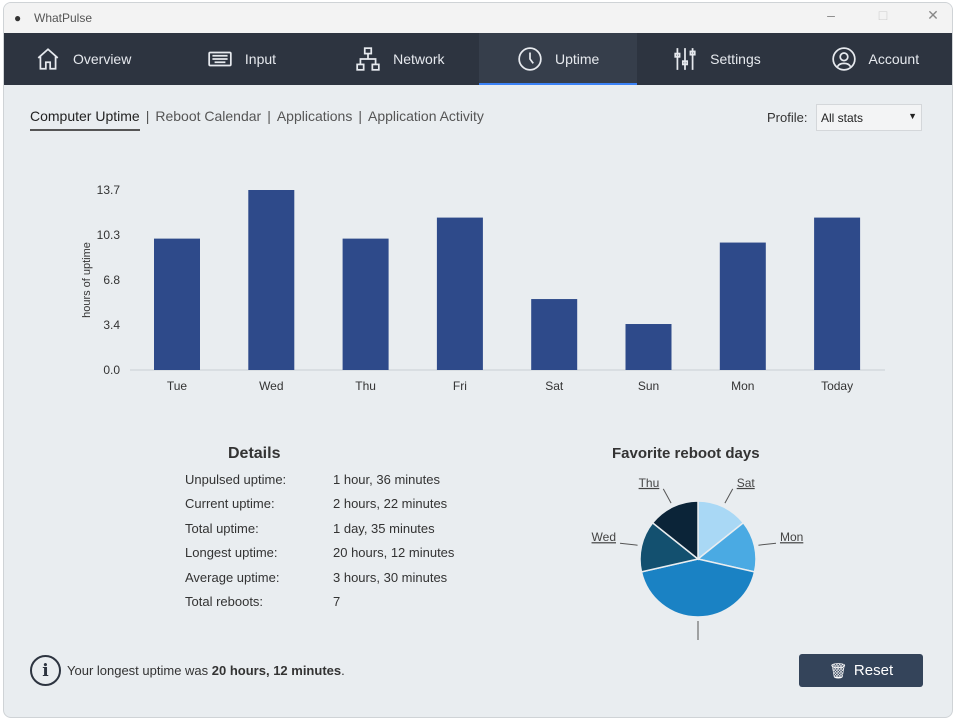 The image size is (956, 720). I want to click on tab-uptime: Uptime, so click(558, 59).